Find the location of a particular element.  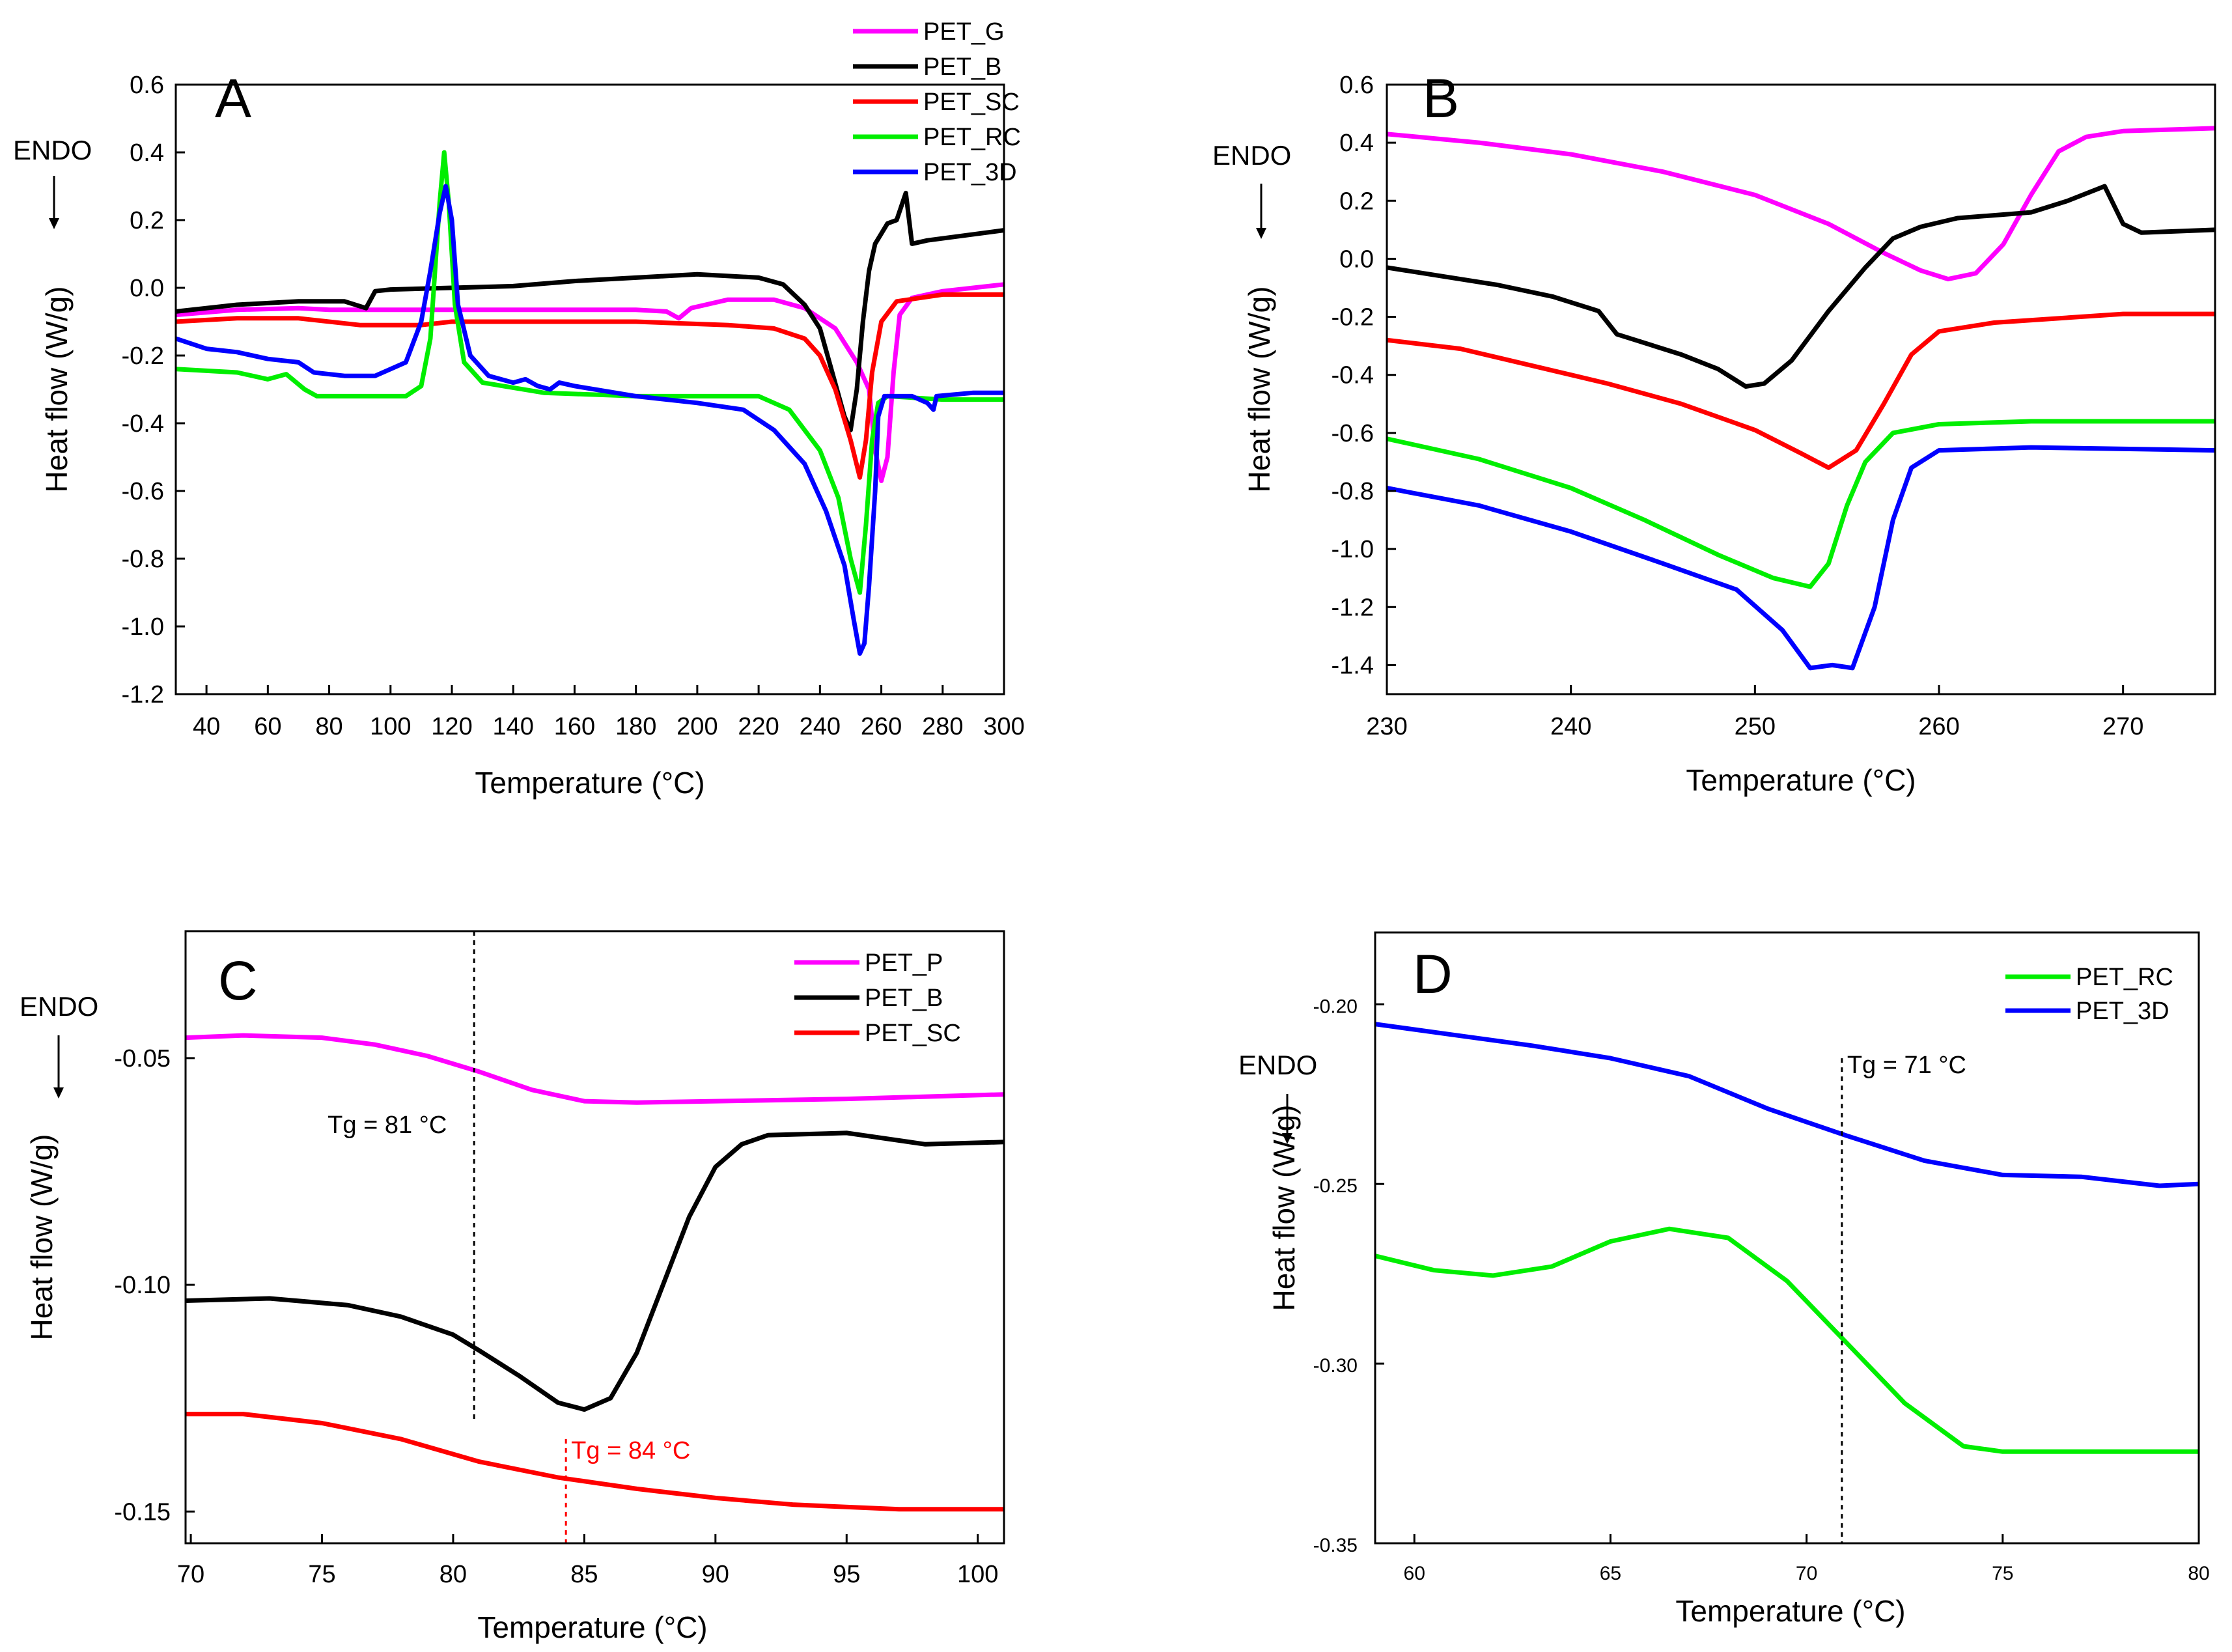

x-tick-label: 140 is located at coordinates (513, 727).